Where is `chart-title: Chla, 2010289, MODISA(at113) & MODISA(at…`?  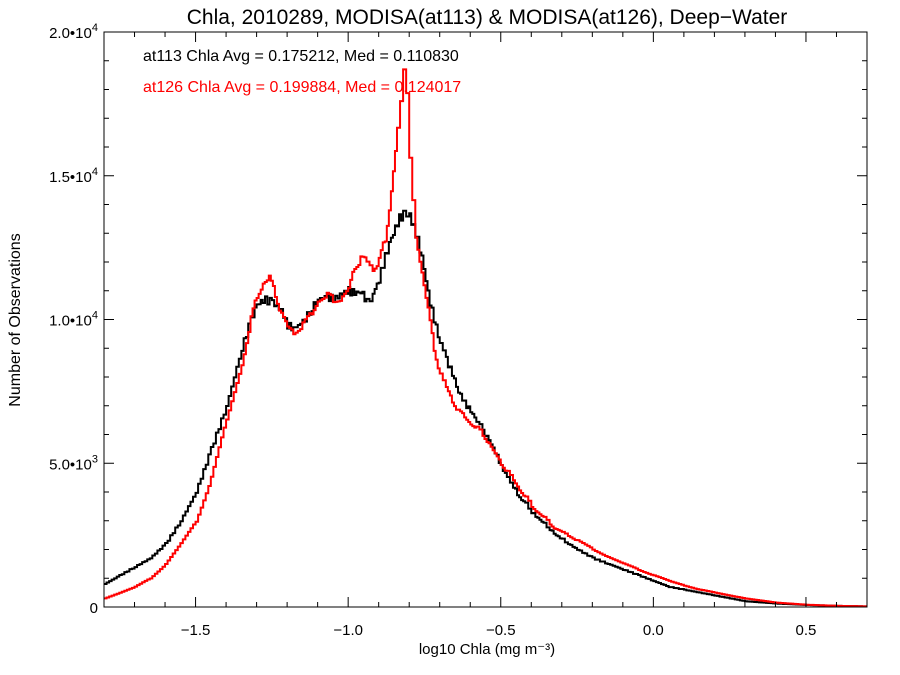 chart-title: Chla, 2010289, MODISA(at113) & MODISA(at… is located at coordinates (487, 17).